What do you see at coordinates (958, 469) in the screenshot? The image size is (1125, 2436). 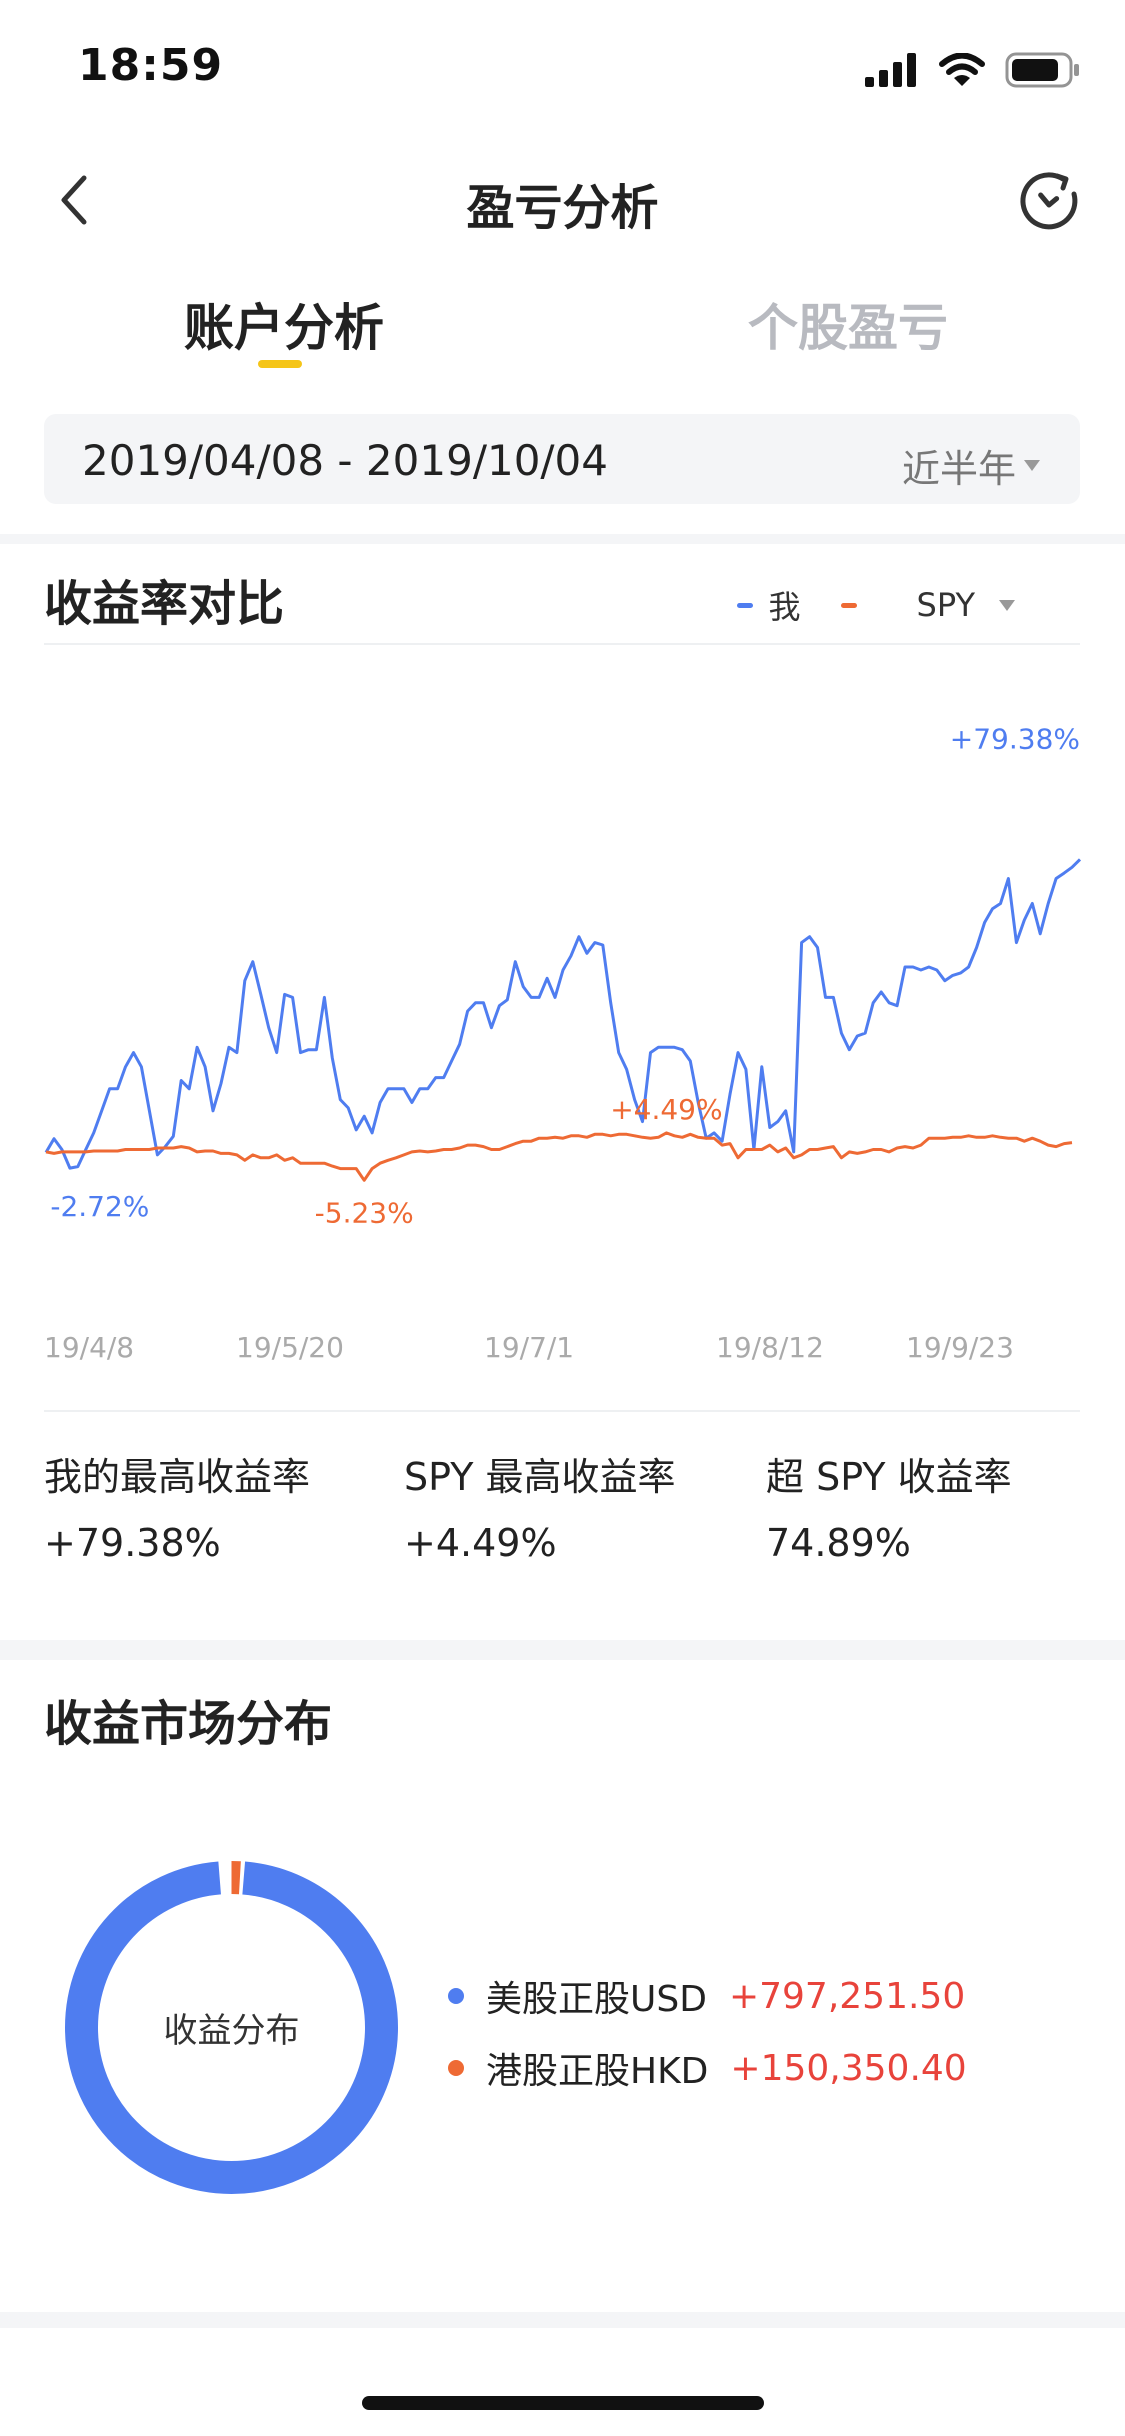 I see `period-label: 近半年` at bounding box center [958, 469].